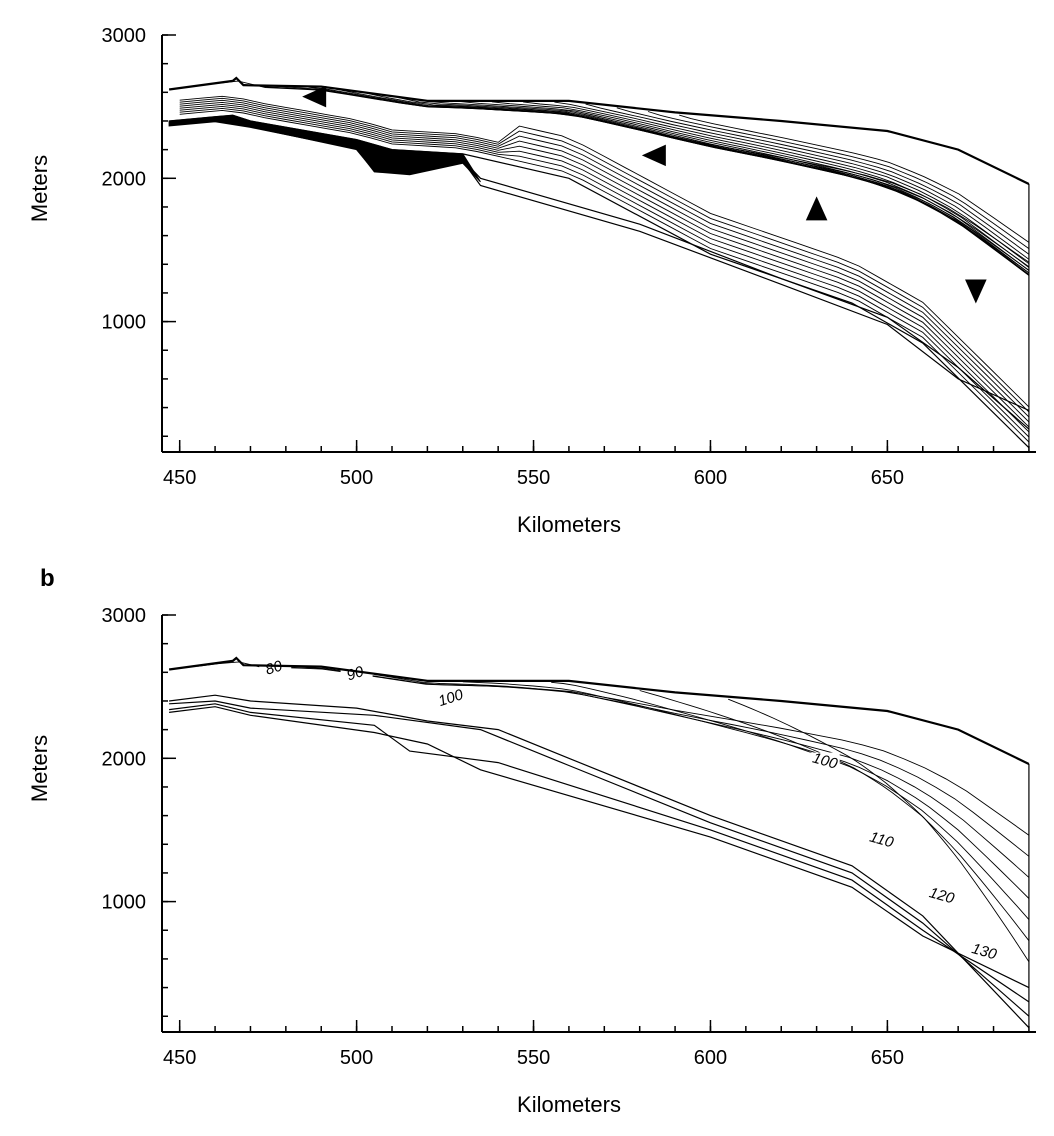 This screenshot has width=1054, height=1136. Describe the element at coordinates (124, 759) in the screenshot. I see `panel-b-y-tick-label: 2000` at that location.